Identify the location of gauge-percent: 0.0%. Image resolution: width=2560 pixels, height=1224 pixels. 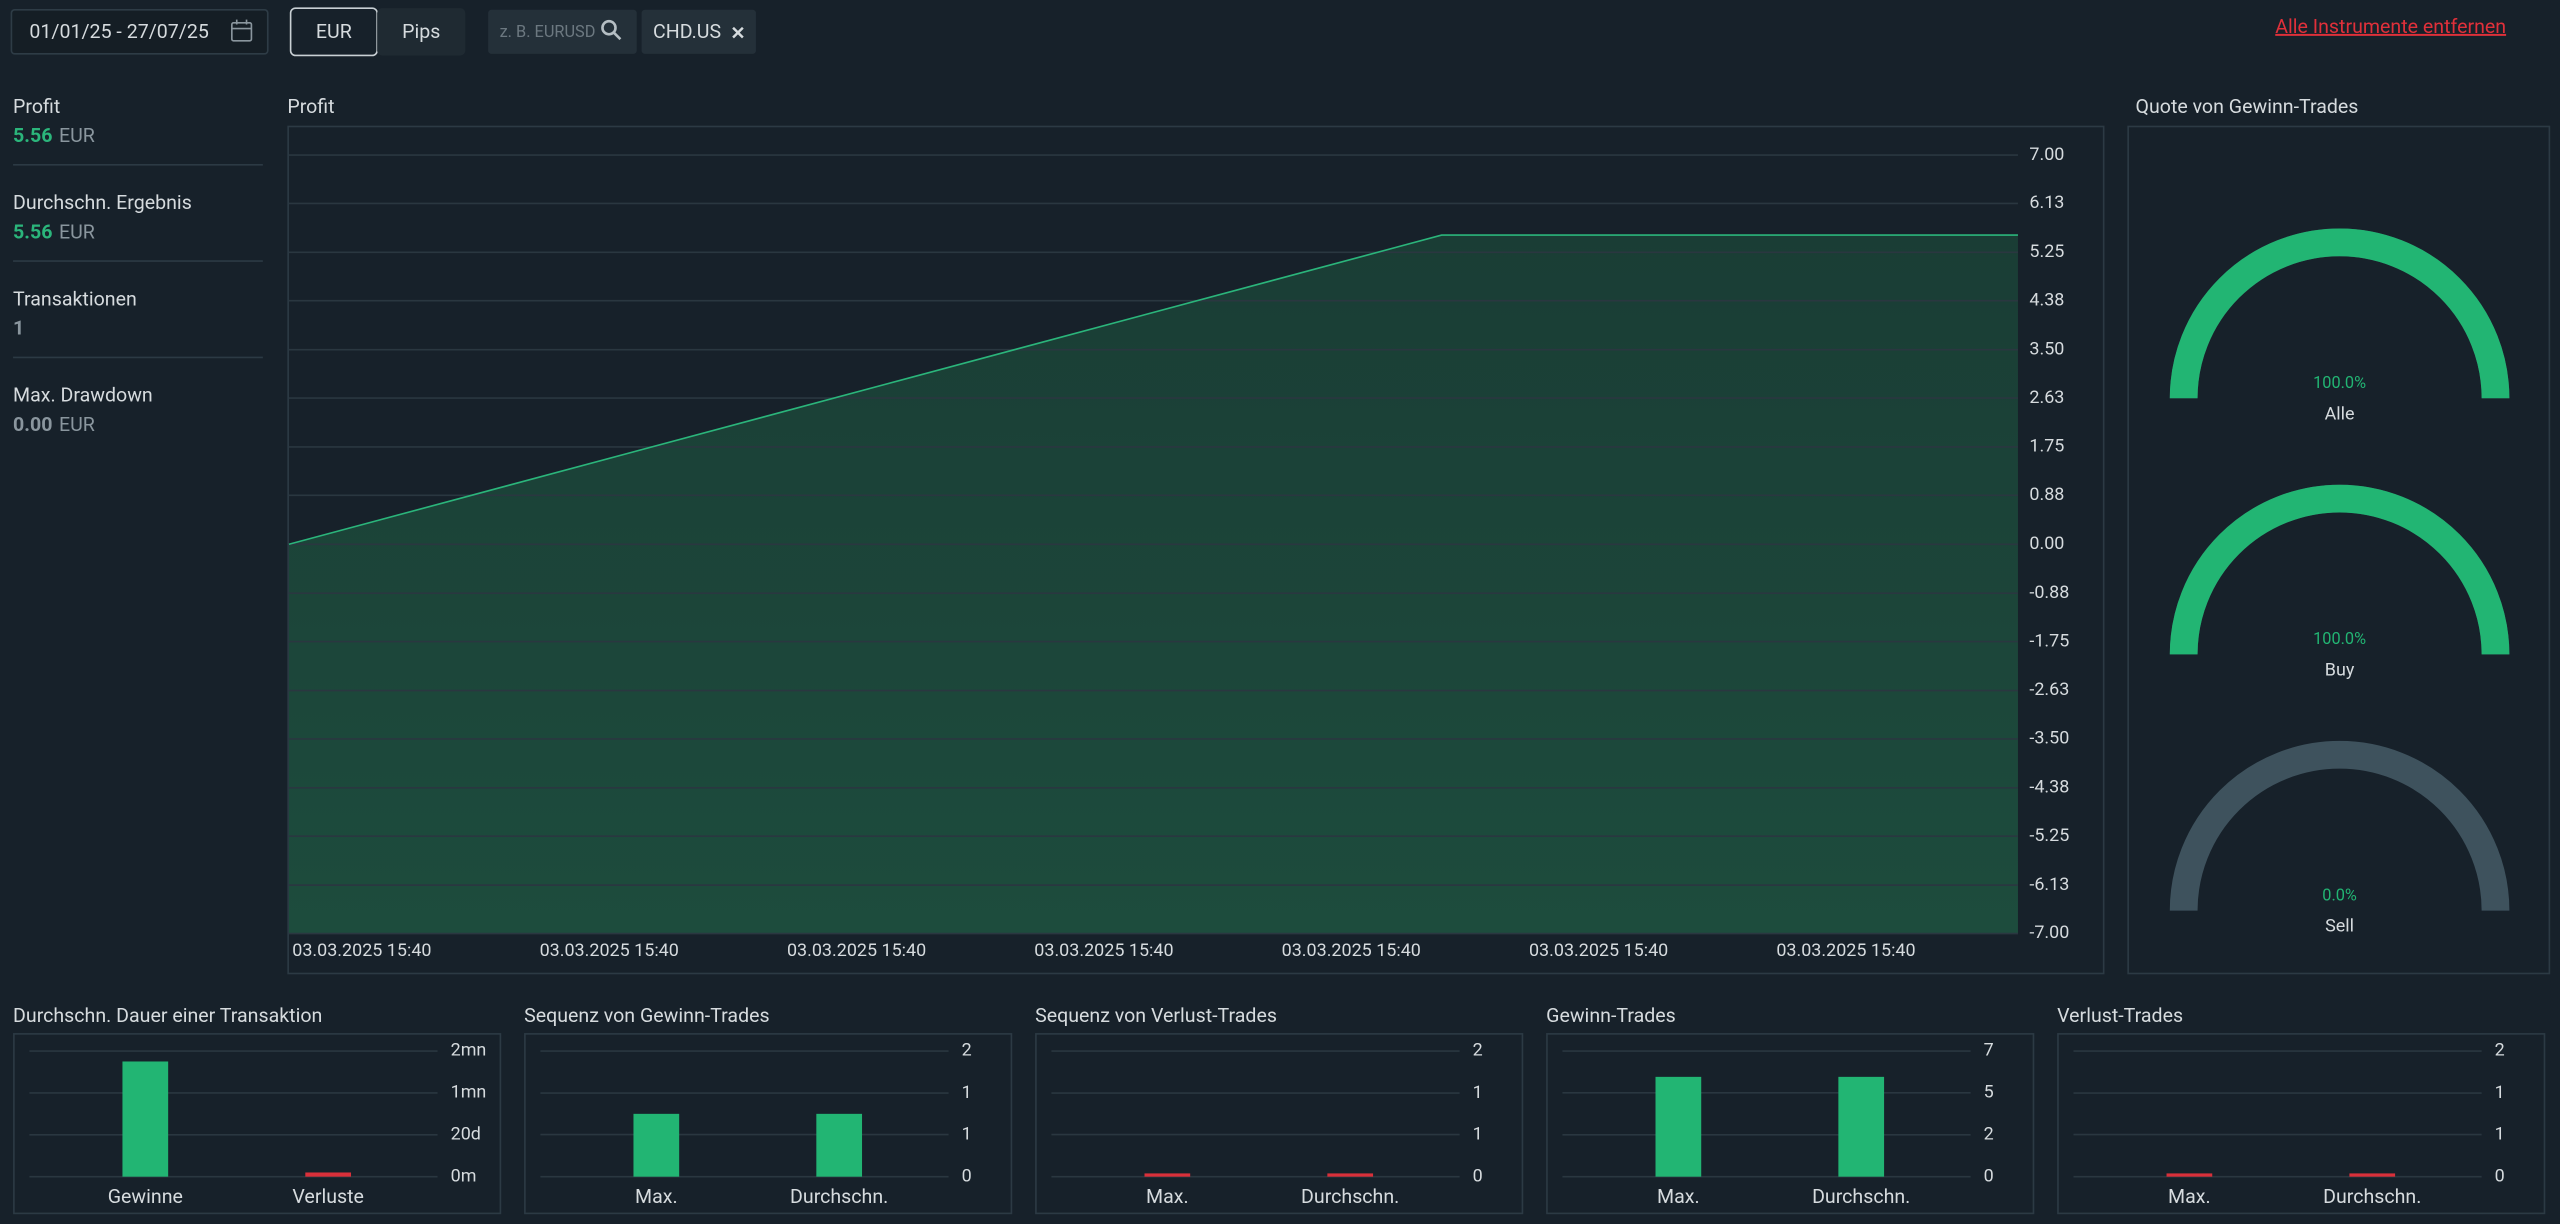
(2339, 894).